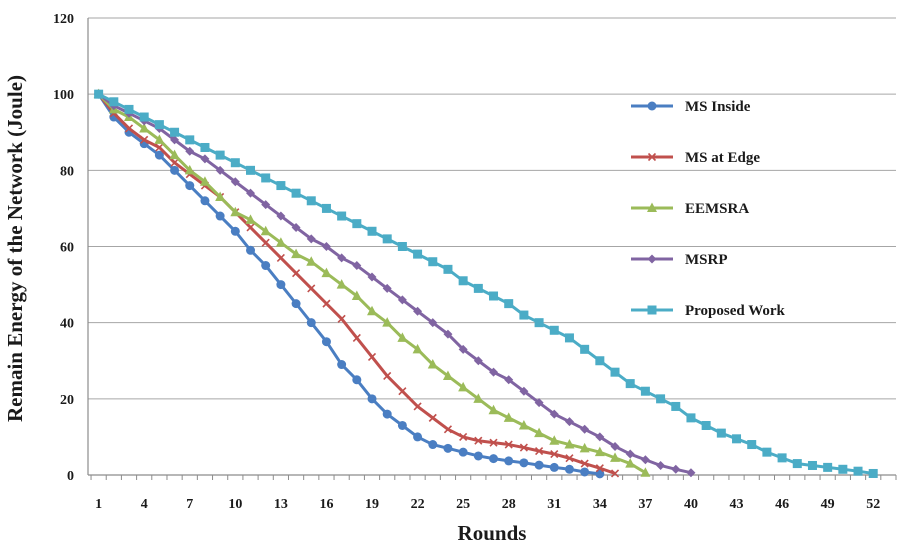 Image resolution: width=912 pixels, height=550 pixels. I want to click on legend-label: MS Inside, so click(718, 107).